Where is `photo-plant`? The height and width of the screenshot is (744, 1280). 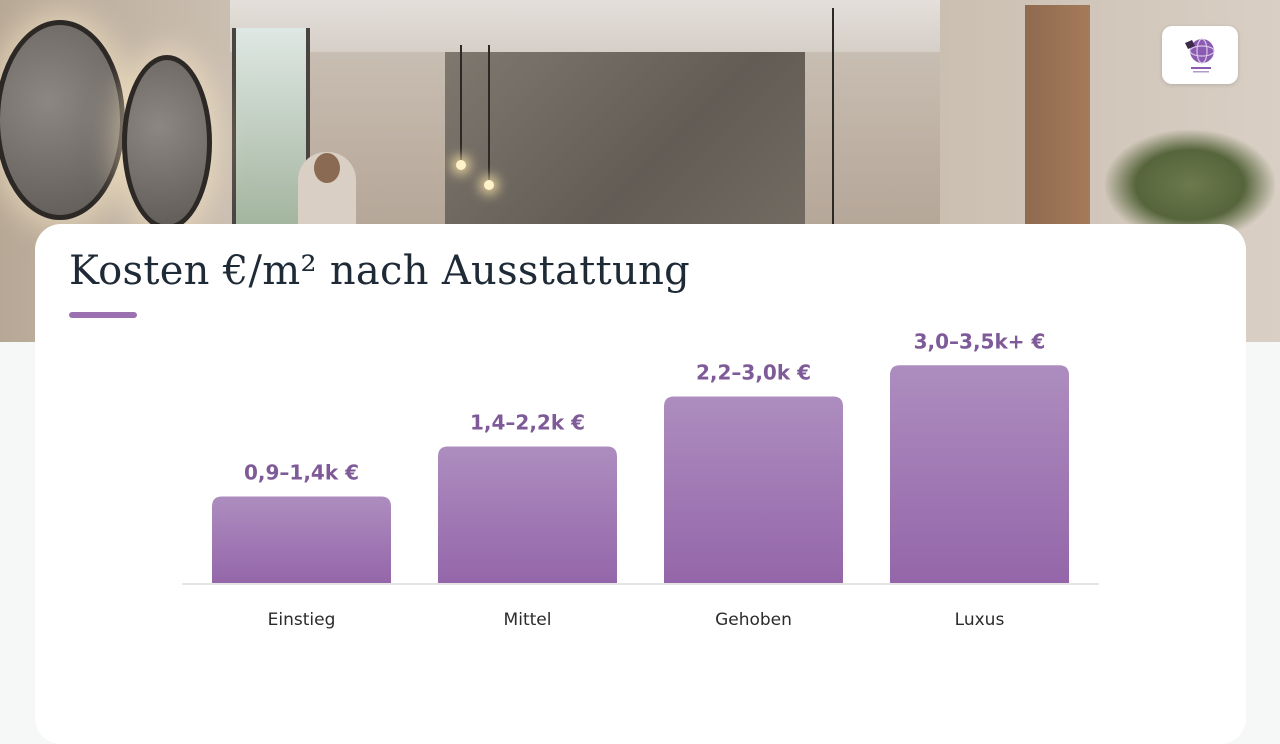 photo-plant is located at coordinates (1190, 185).